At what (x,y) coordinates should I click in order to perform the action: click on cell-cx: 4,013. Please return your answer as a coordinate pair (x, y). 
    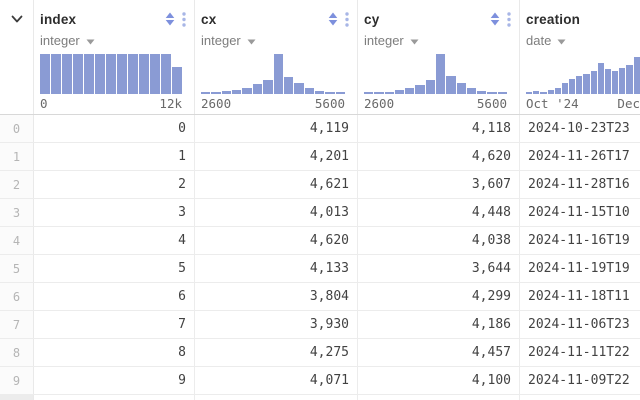
    Looking at the image, I should click on (276, 212).